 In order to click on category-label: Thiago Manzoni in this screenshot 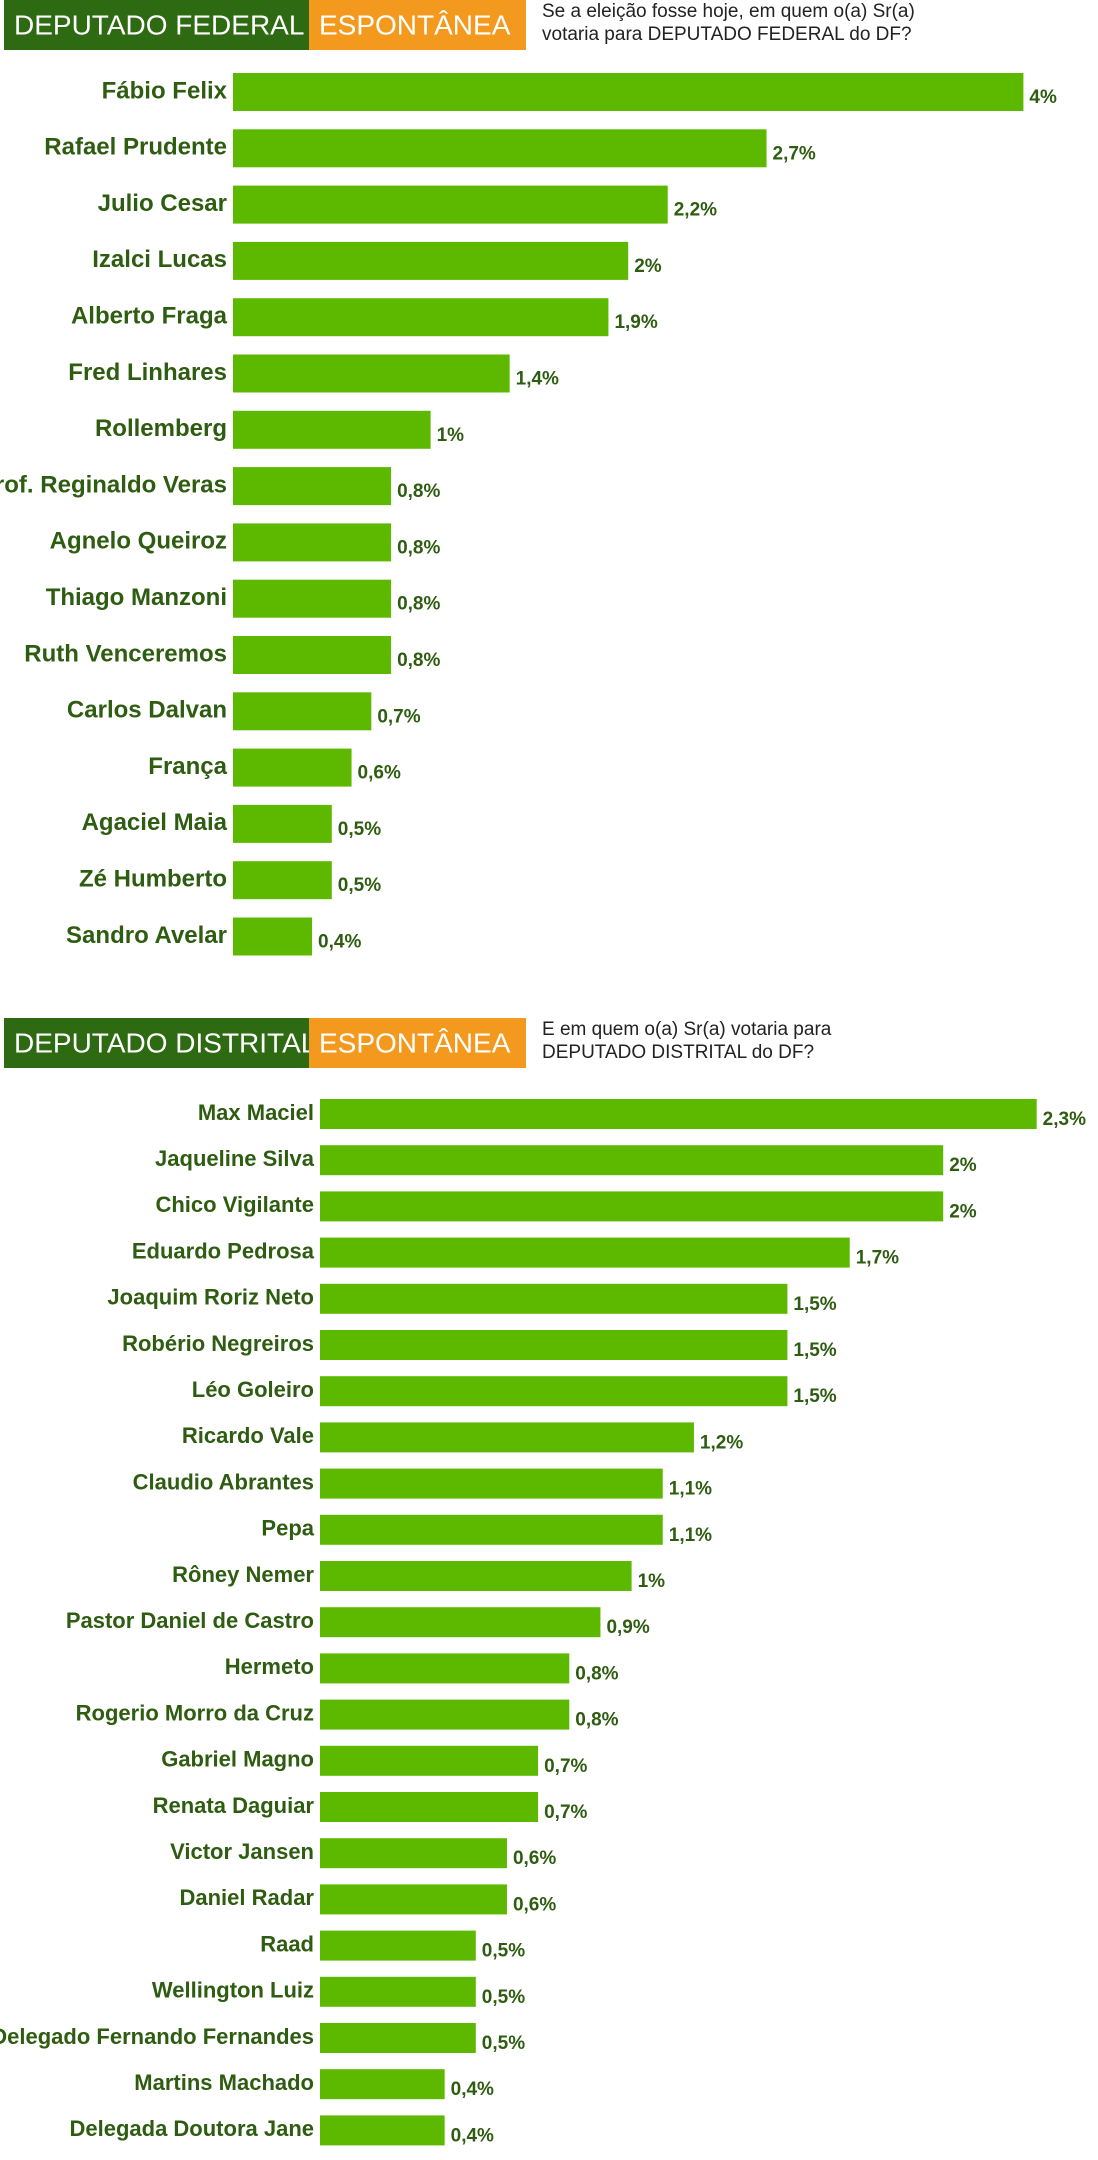, I will do `click(136, 597)`.